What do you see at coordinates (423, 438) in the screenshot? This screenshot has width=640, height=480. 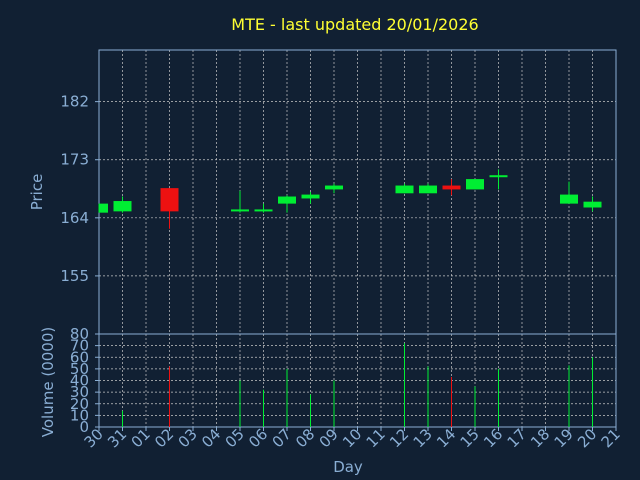 I see `x-tick-label: 13` at bounding box center [423, 438].